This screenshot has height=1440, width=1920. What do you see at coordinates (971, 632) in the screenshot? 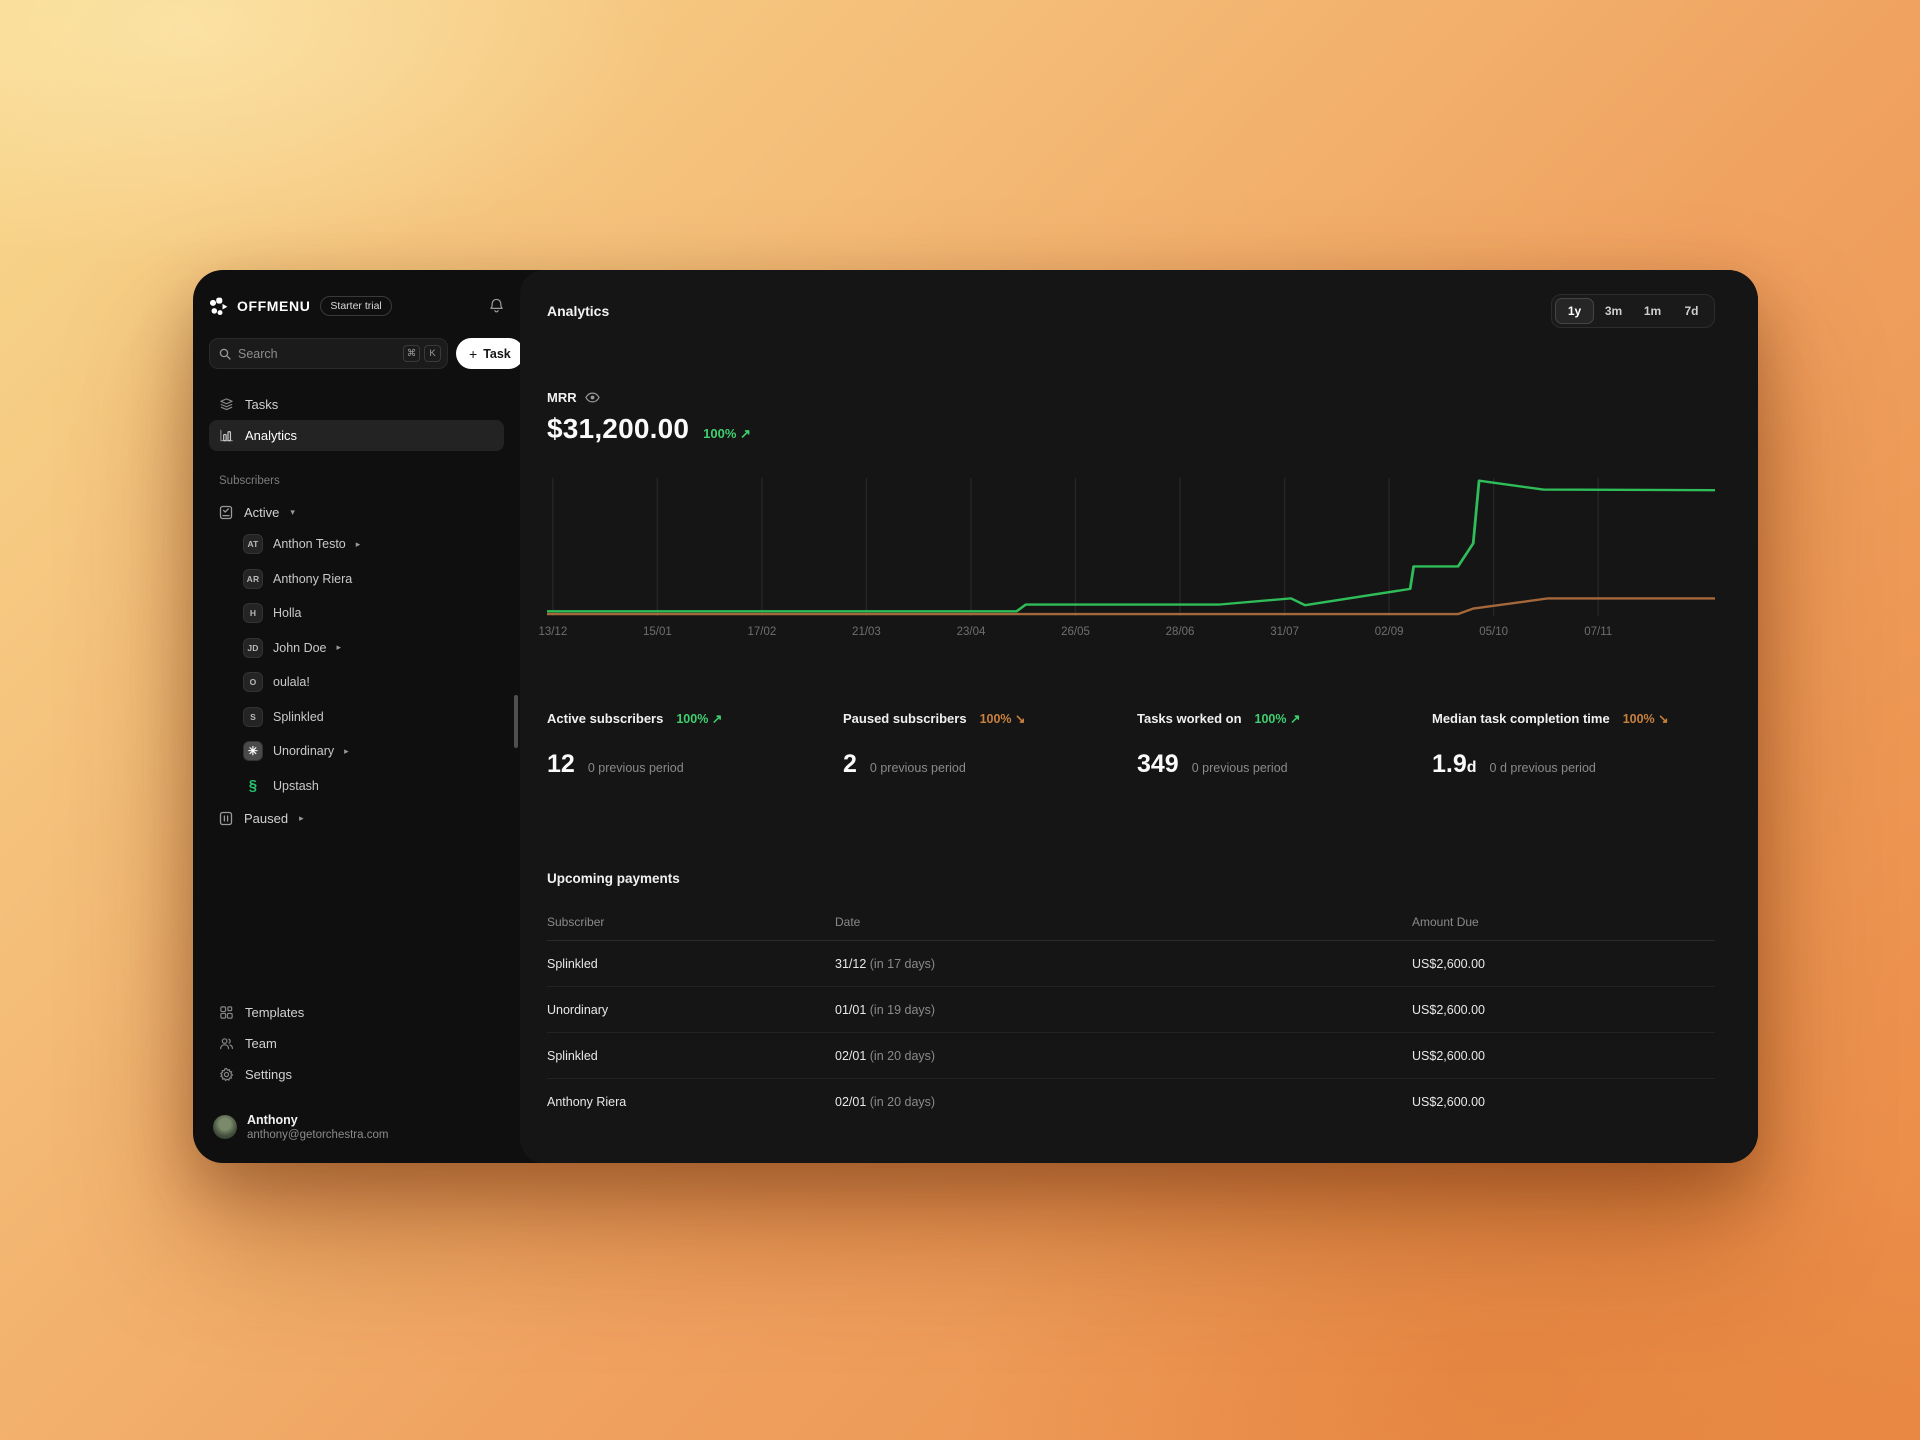
I see `chart-tick-label: 23/04` at bounding box center [971, 632].